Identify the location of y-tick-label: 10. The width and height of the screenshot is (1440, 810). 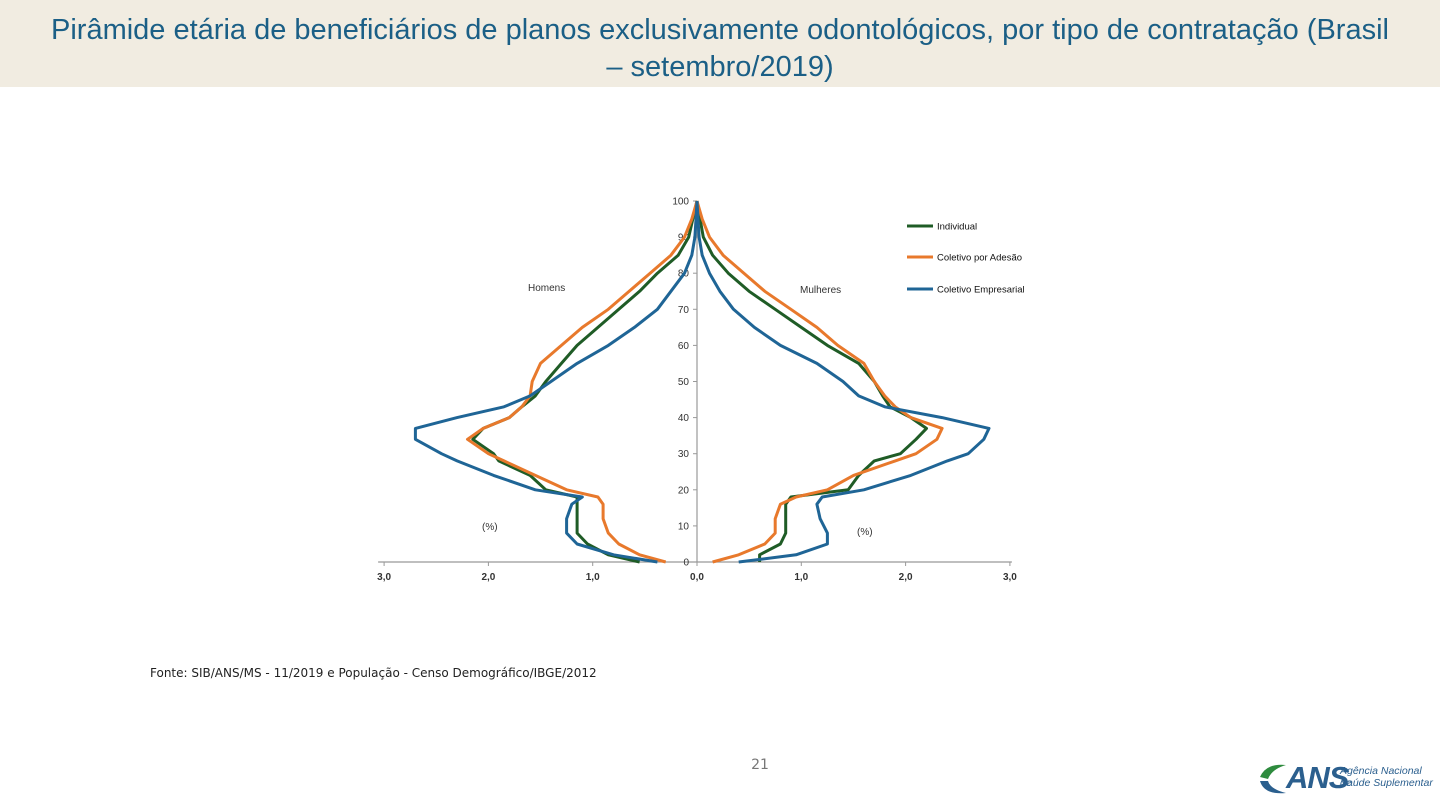
(684, 526).